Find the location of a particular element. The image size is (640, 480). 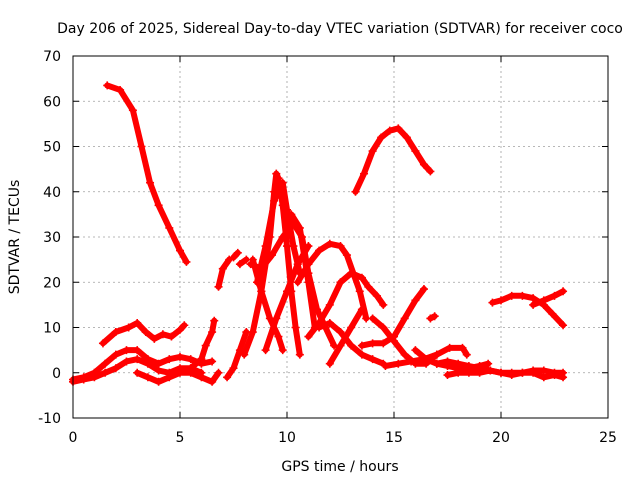

y-tick-label: 60 is located at coordinates (52, 102).